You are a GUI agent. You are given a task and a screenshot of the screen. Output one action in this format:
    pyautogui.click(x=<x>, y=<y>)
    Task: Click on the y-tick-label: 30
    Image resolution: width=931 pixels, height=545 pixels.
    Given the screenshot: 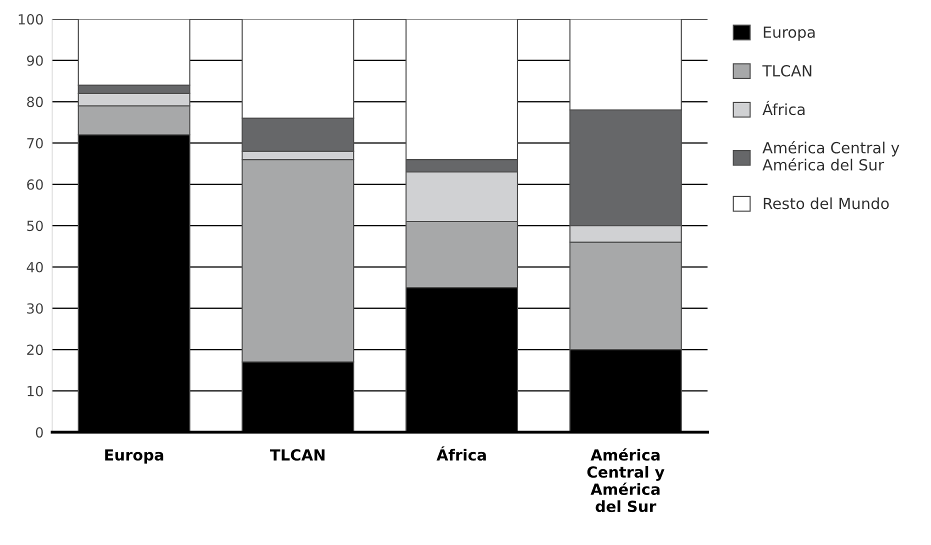 What is the action you would take?
    pyautogui.click(x=35, y=308)
    